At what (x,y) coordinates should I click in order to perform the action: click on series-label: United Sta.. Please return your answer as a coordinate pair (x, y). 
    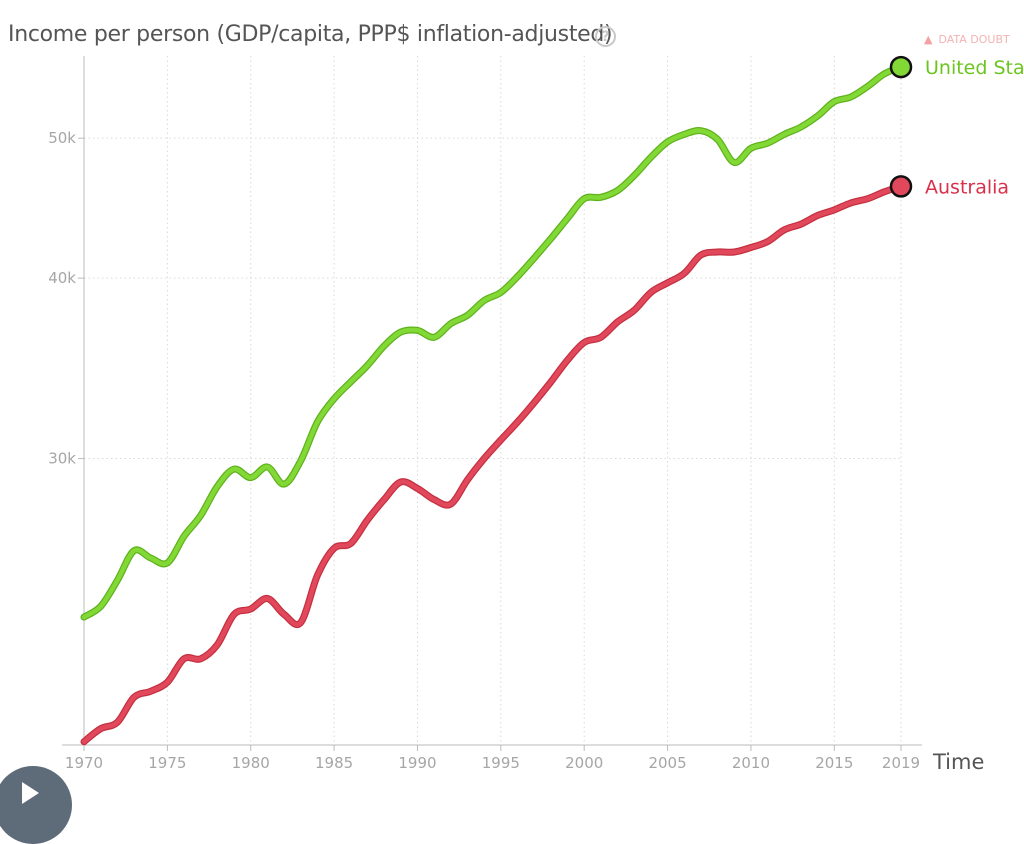
    Looking at the image, I should click on (974, 68).